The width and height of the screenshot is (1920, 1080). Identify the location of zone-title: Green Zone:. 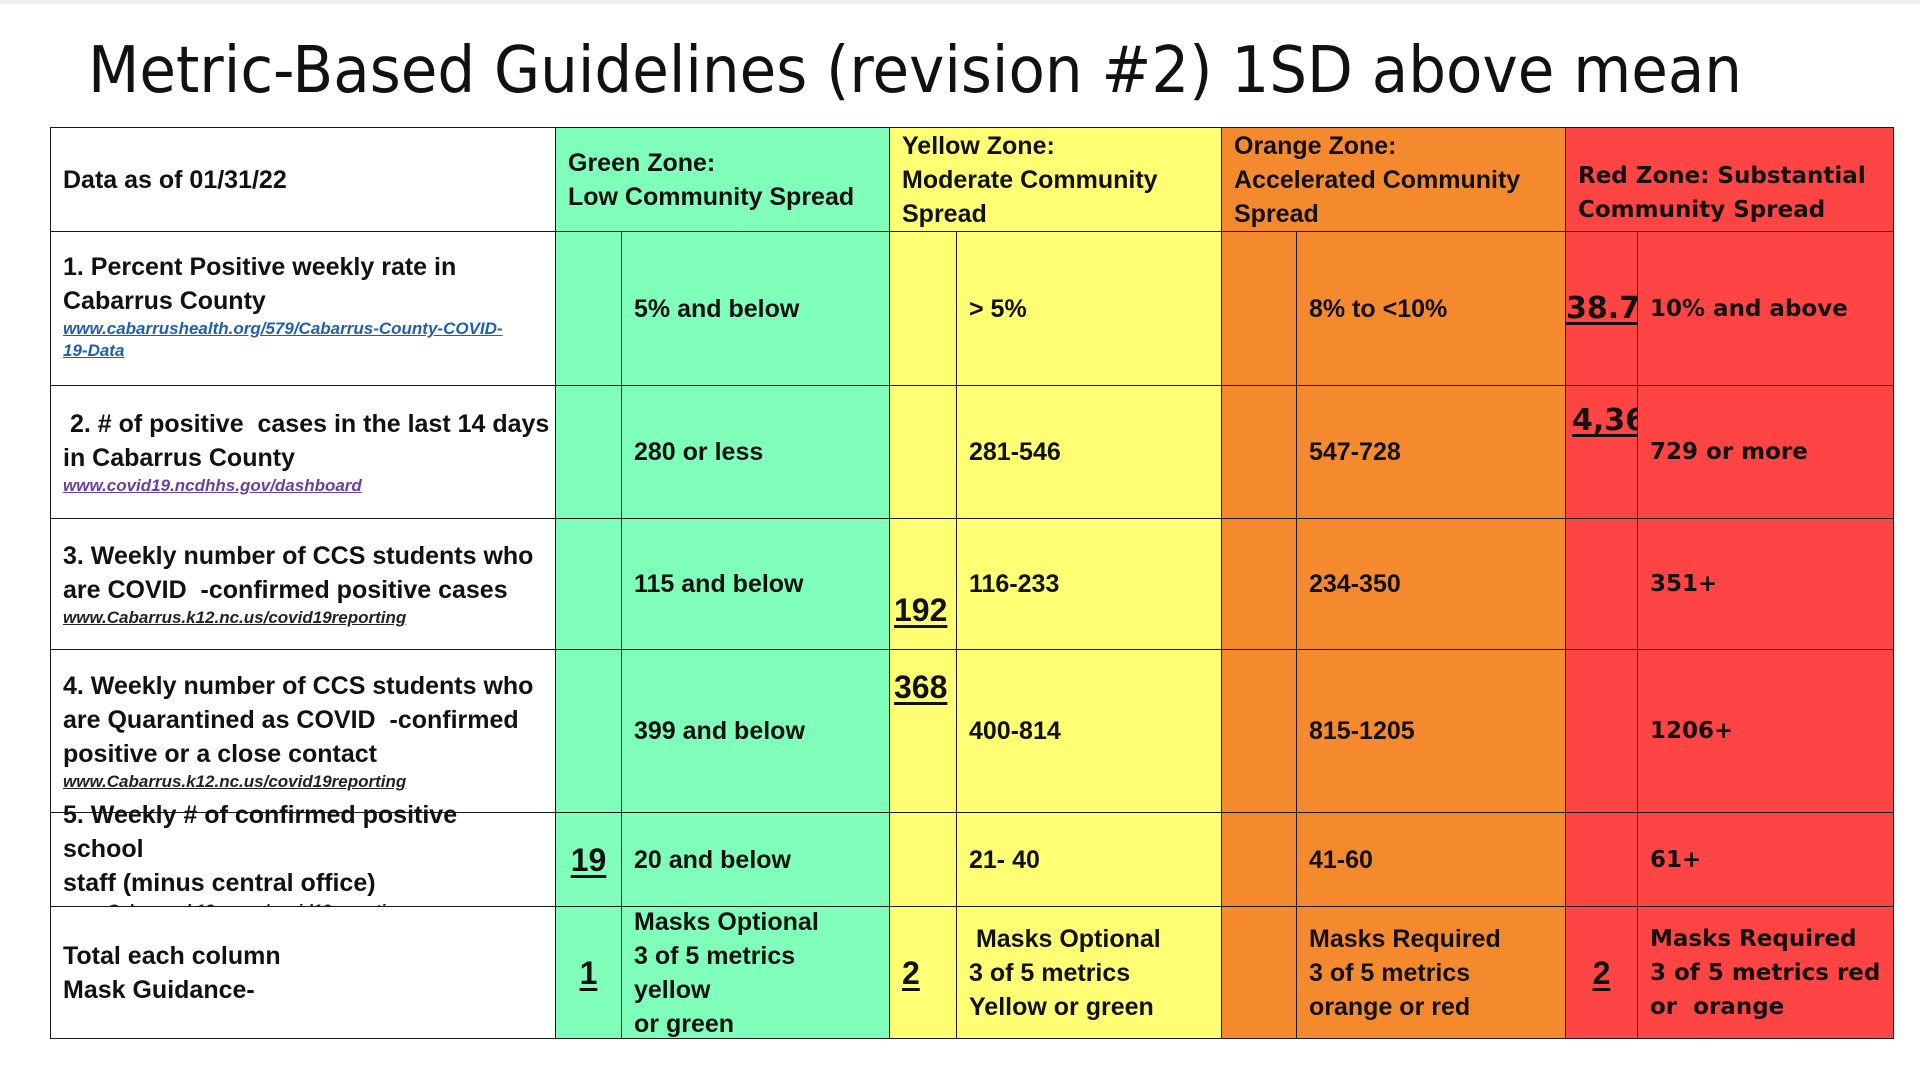
(642, 162).